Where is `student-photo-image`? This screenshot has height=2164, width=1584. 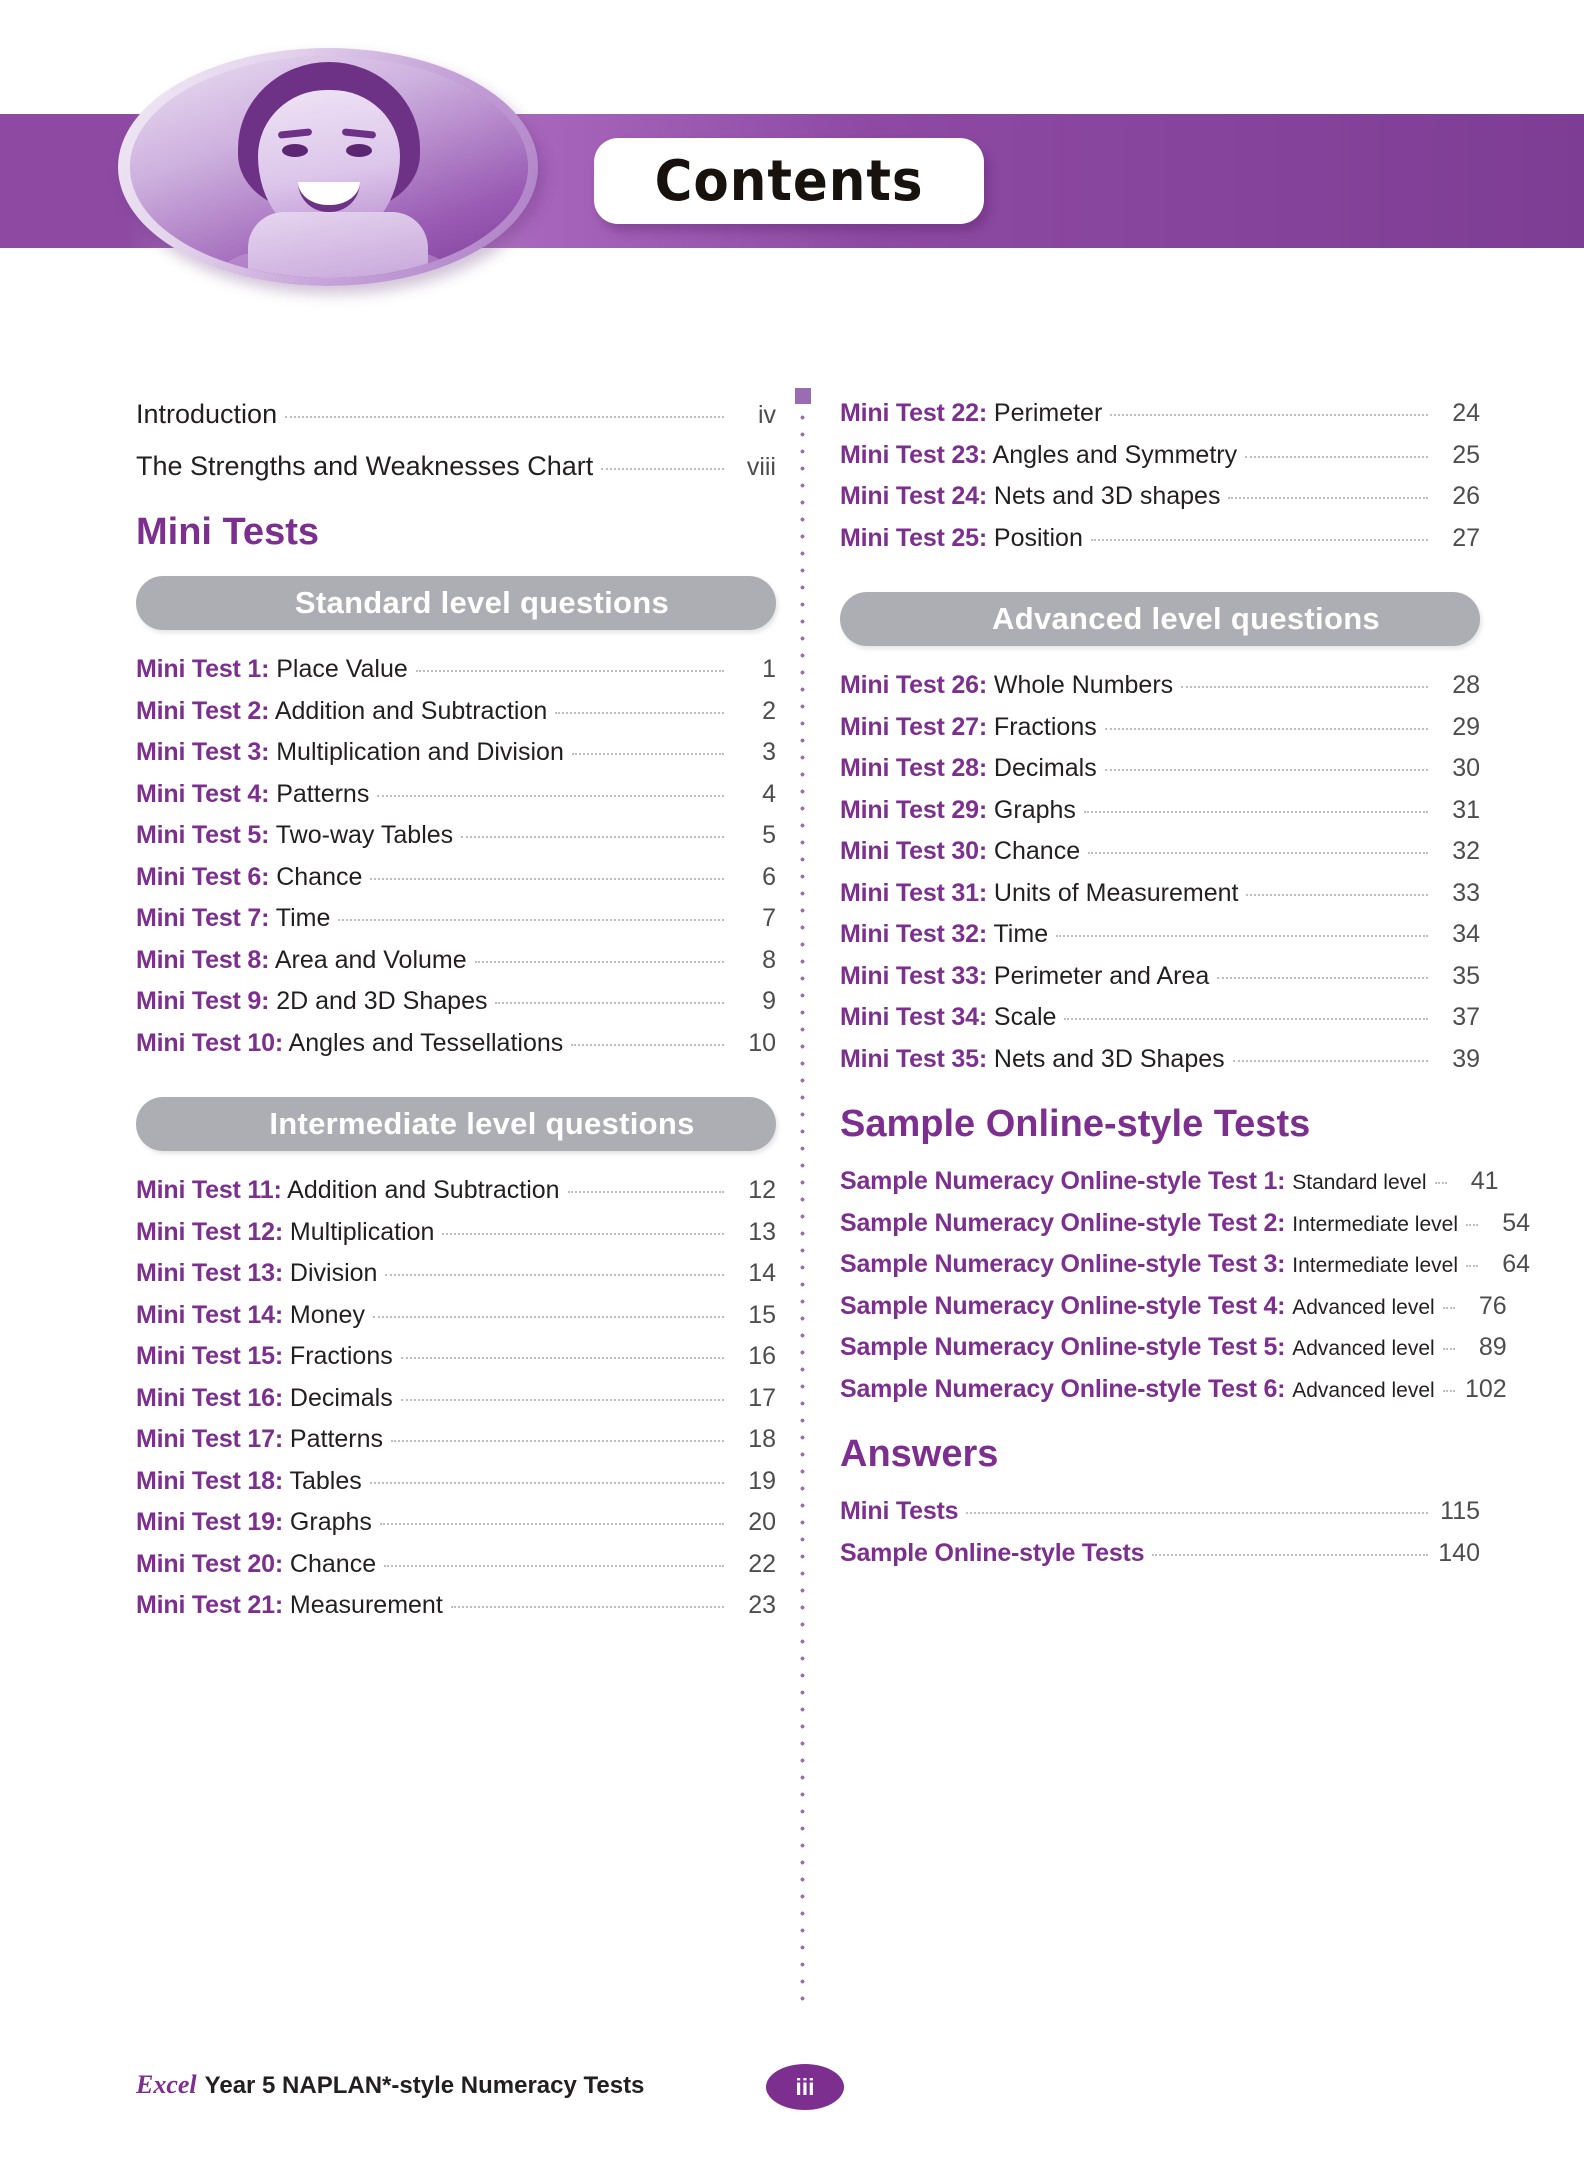 student-photo-image is located at coordinates (329, 167).